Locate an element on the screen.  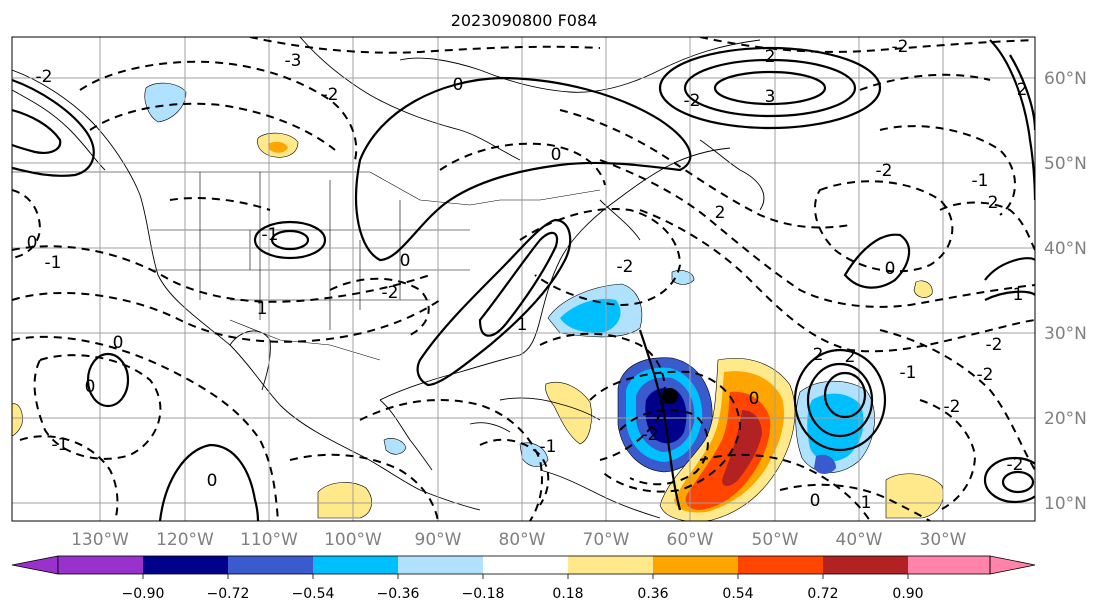
colorbar-ticks is located at coordinates (525, 576).